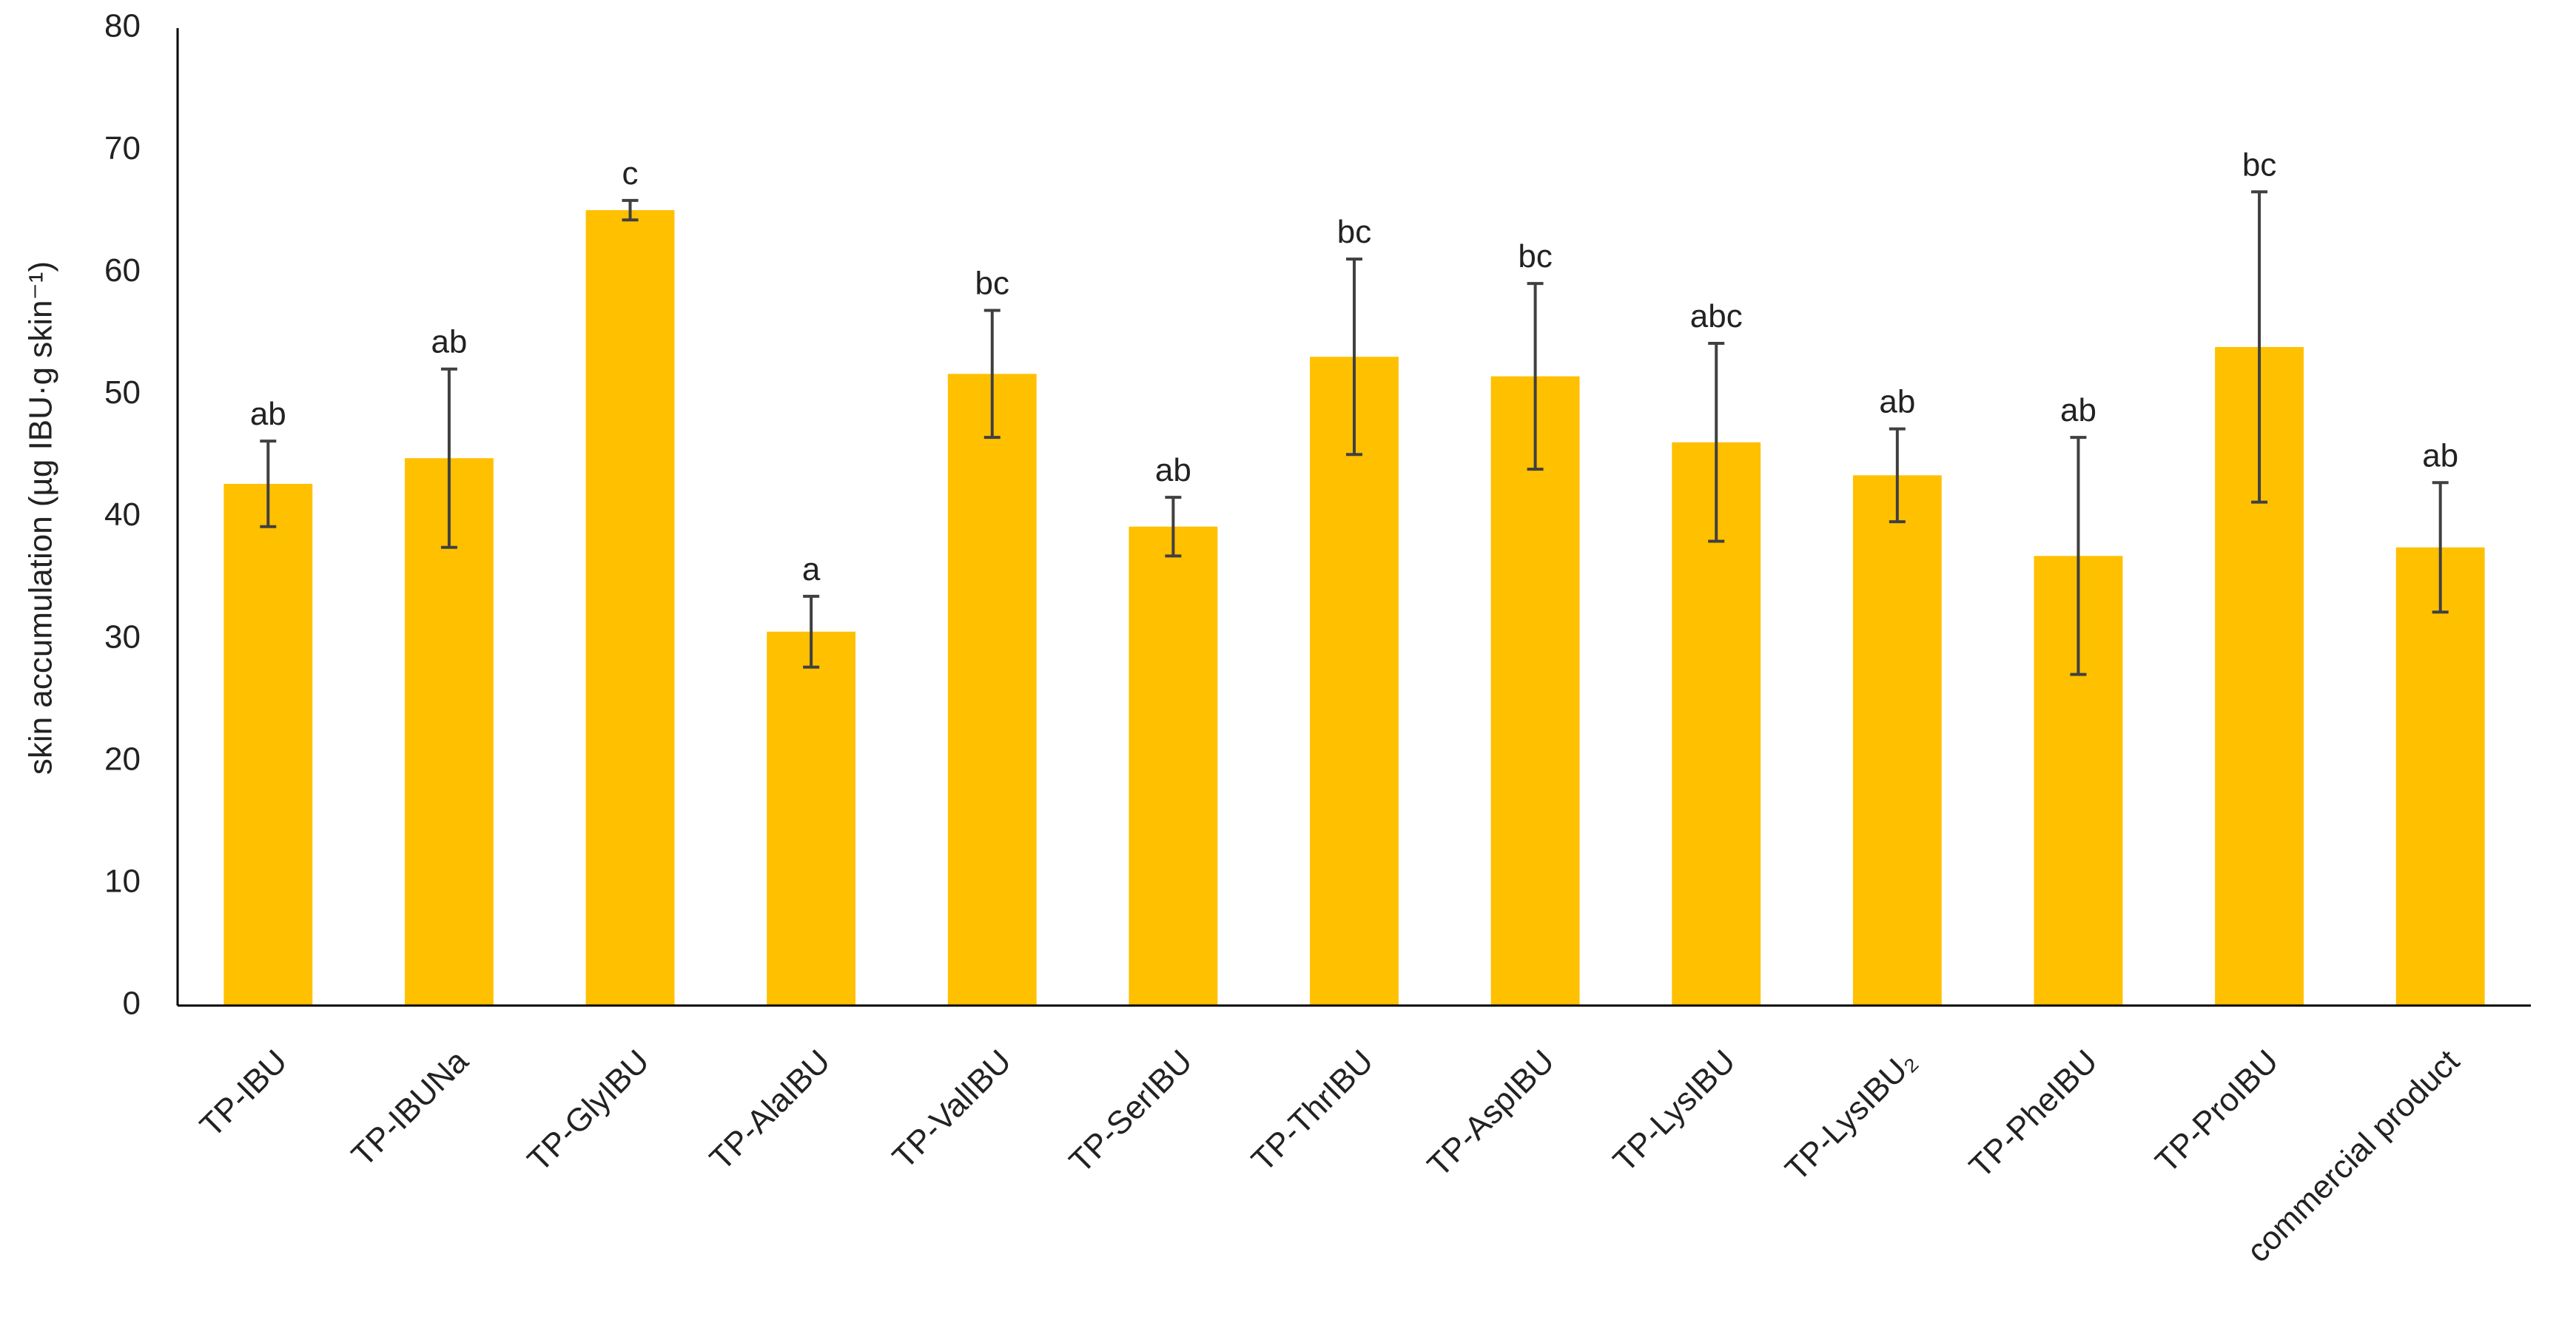 The width and height of the screenshot is (2576, 1340). What do you see at coordinates (122, 759) in the screenshot?
I see `y-tick-label: 20` at bounding box center [122, 759].